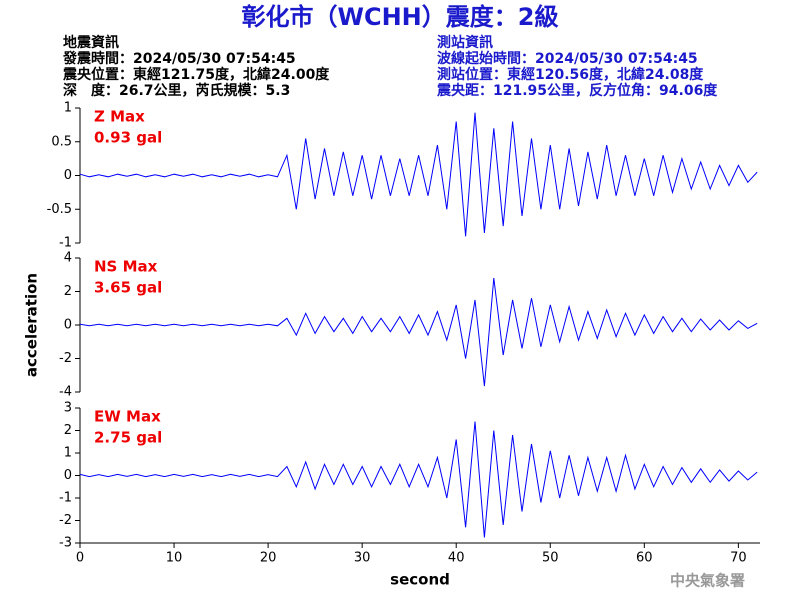 Image resolution: width=800 pixels, height=600 pixels. Describe the element at coordinates (91, 42) in the screenshot. I see `info-line: 地震資訊` at that location.